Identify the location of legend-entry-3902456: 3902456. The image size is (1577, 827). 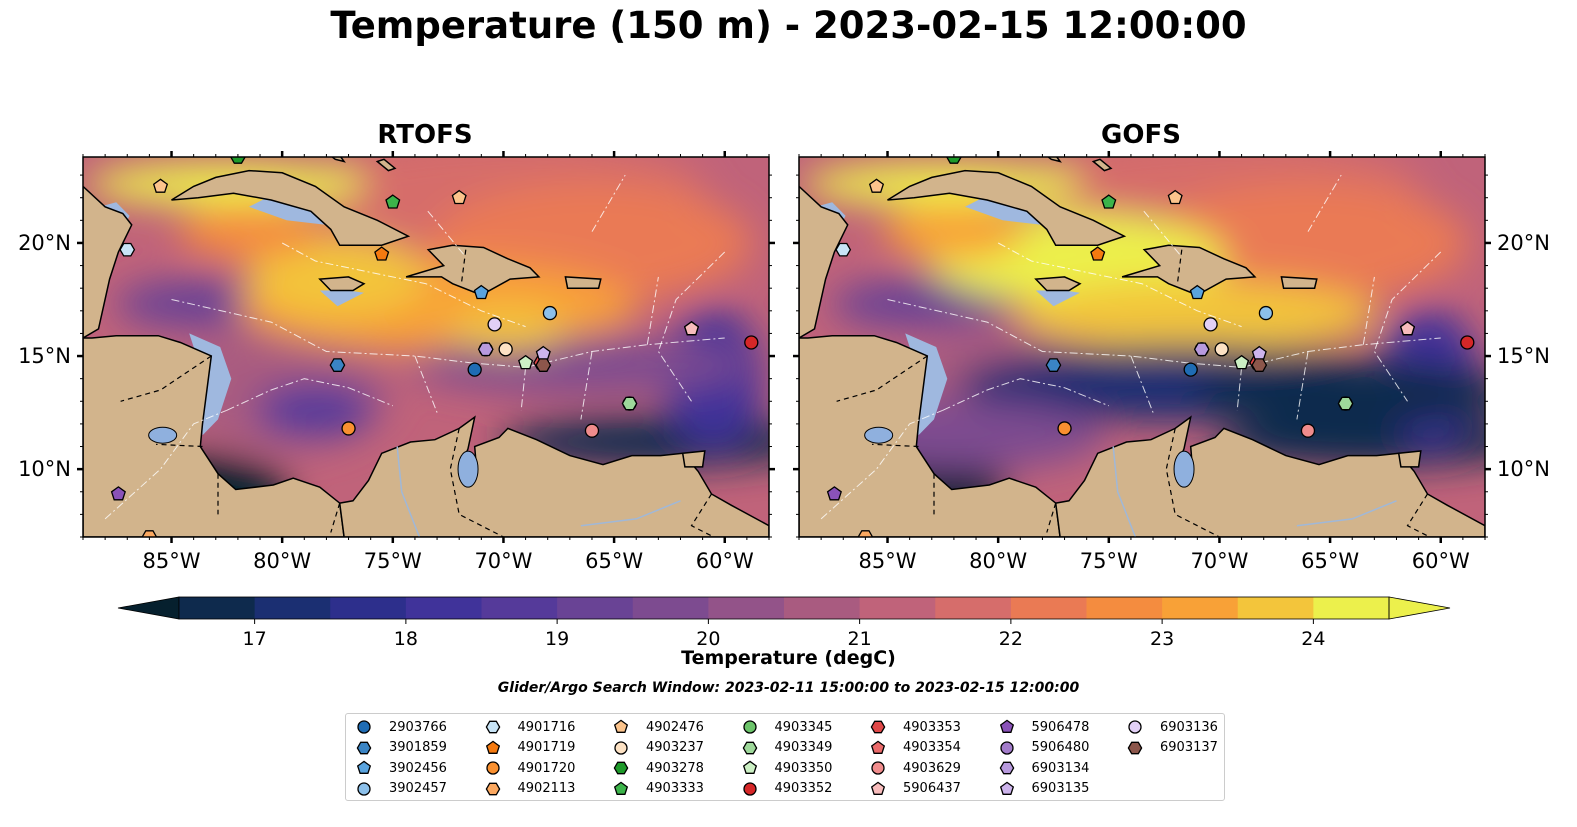
(401, 768).